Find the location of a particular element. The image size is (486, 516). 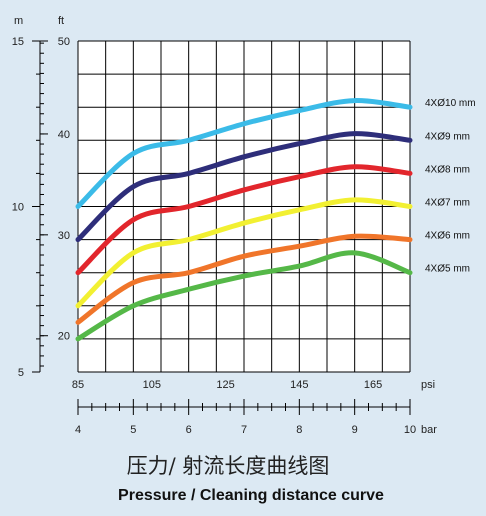

psi-tick-label: 105 is located at coordinates (152, 385).